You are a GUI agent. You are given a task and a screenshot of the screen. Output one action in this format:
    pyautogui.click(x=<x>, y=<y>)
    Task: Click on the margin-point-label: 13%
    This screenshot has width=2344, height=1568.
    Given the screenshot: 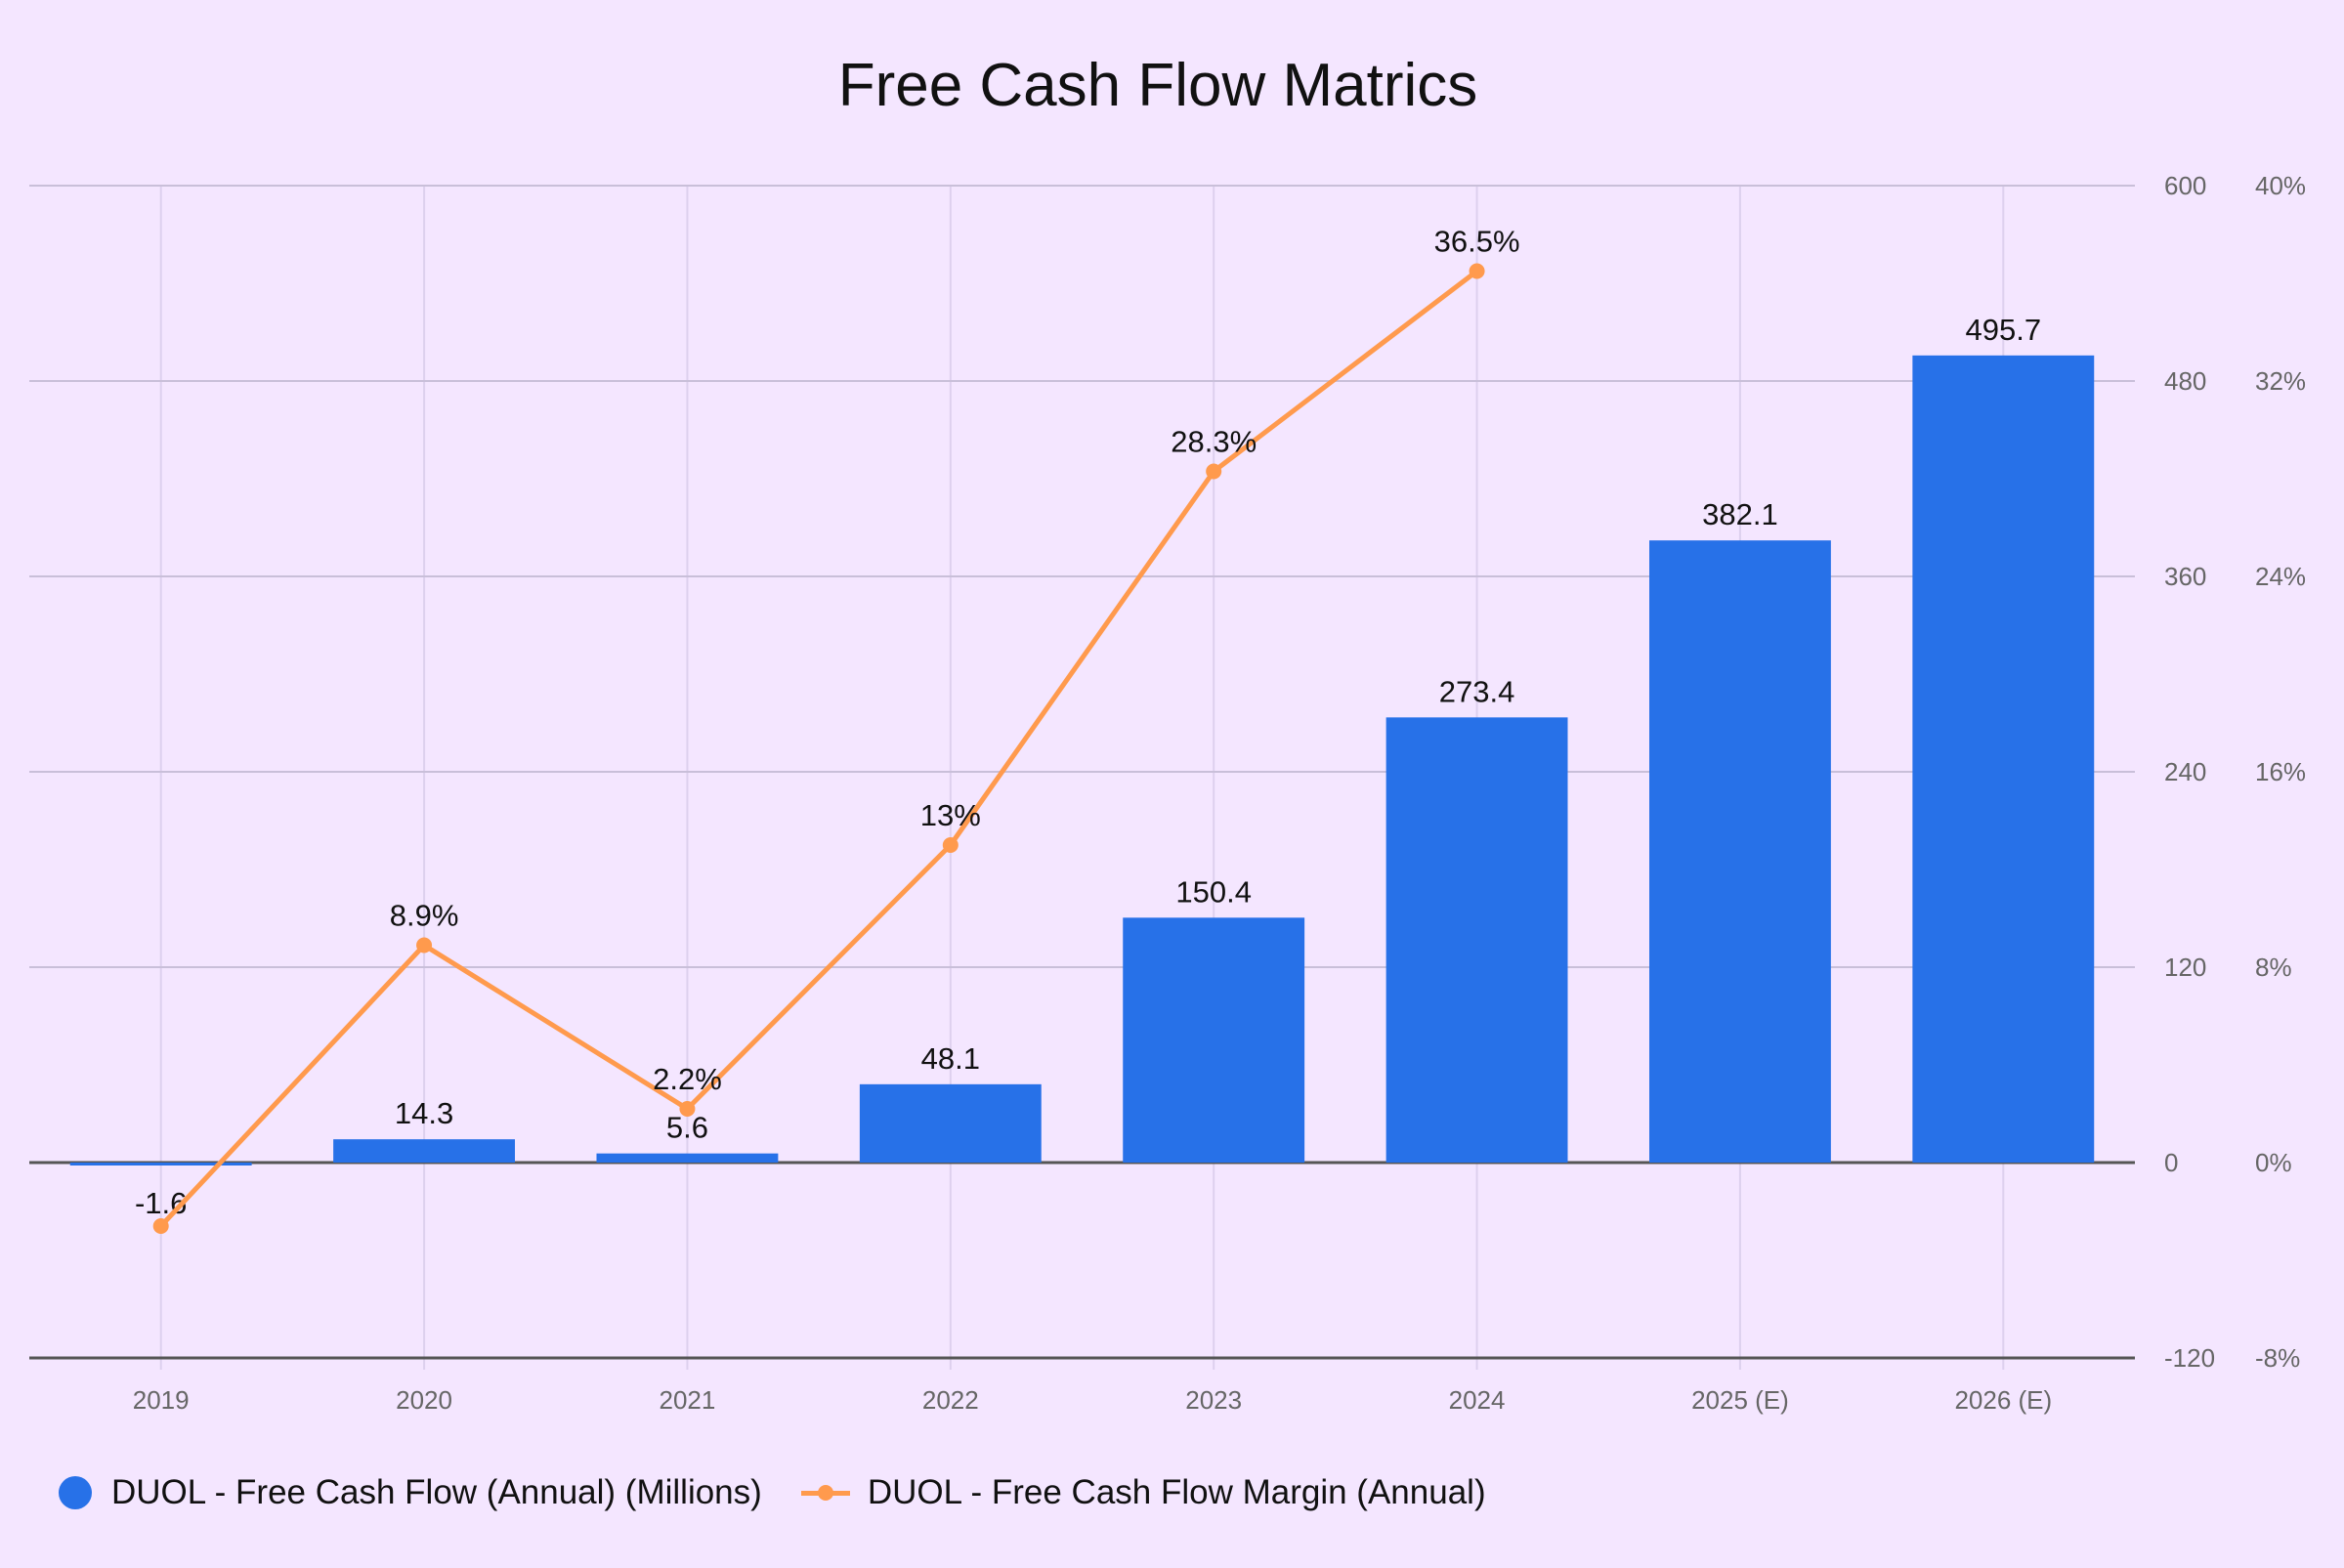 What is the action you would take?
    pyautogui.click(x=951, y=815)
    